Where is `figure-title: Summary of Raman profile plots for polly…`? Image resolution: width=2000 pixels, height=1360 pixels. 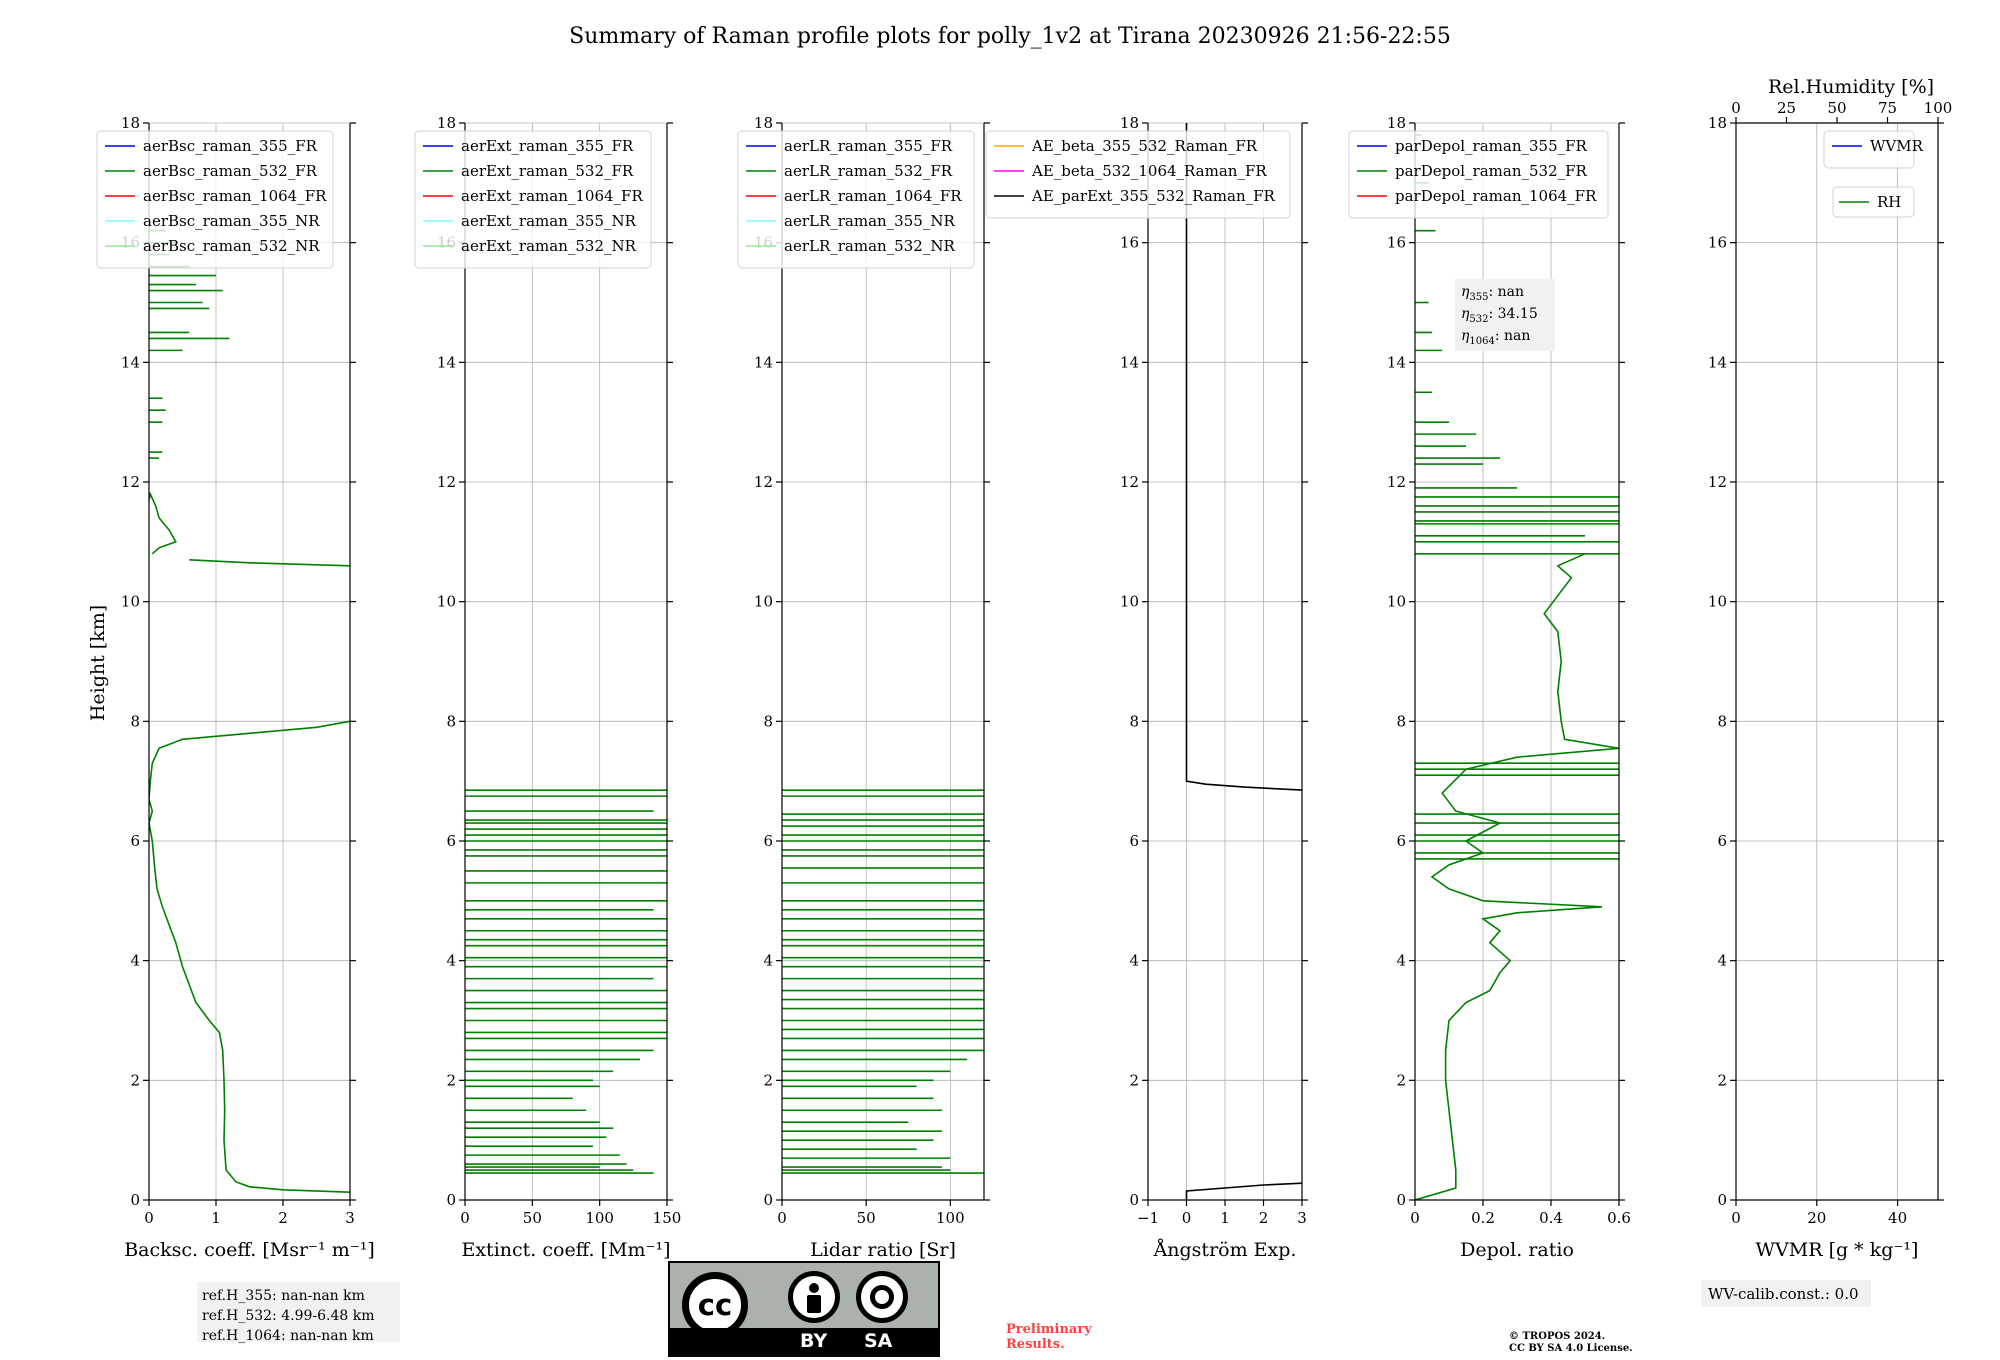 figure-title: Summary of Raman profile plots for polly… is located at coordinates (1010, 36).